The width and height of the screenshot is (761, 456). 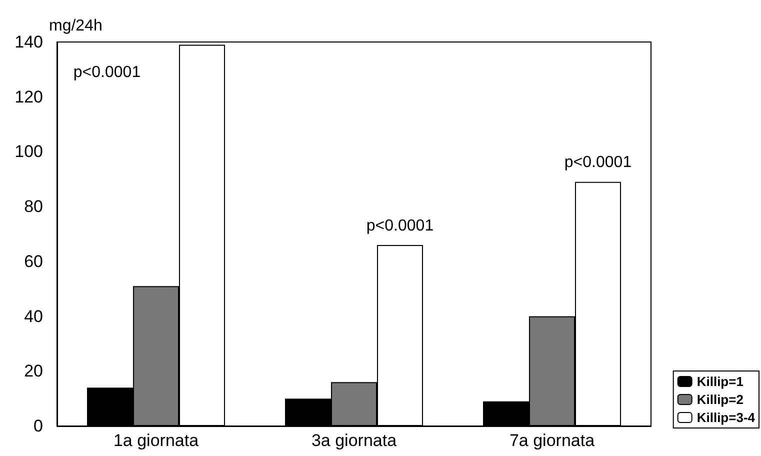 I want to click on y-tick-label: 100, so click(x=28, y=152).